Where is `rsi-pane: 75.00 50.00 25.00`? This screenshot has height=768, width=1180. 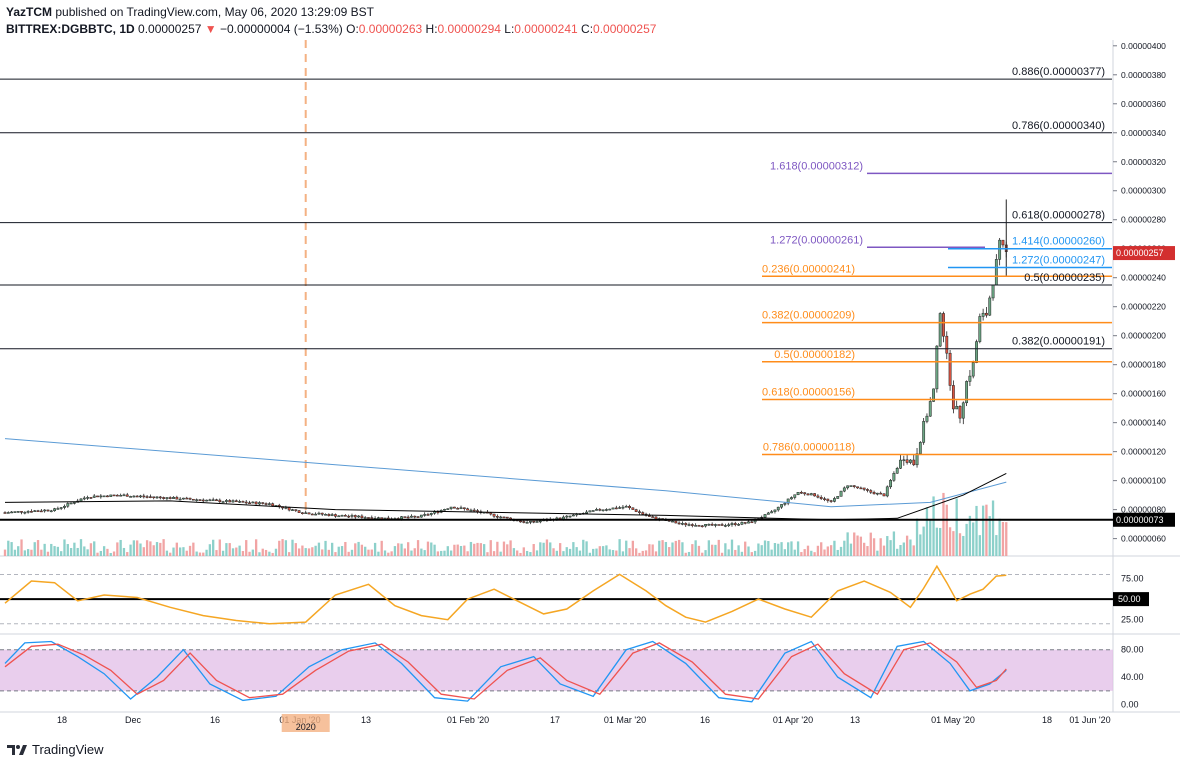 rsi-pane: 75.00 50.00 25.00 is located at coordinates (574, 594).